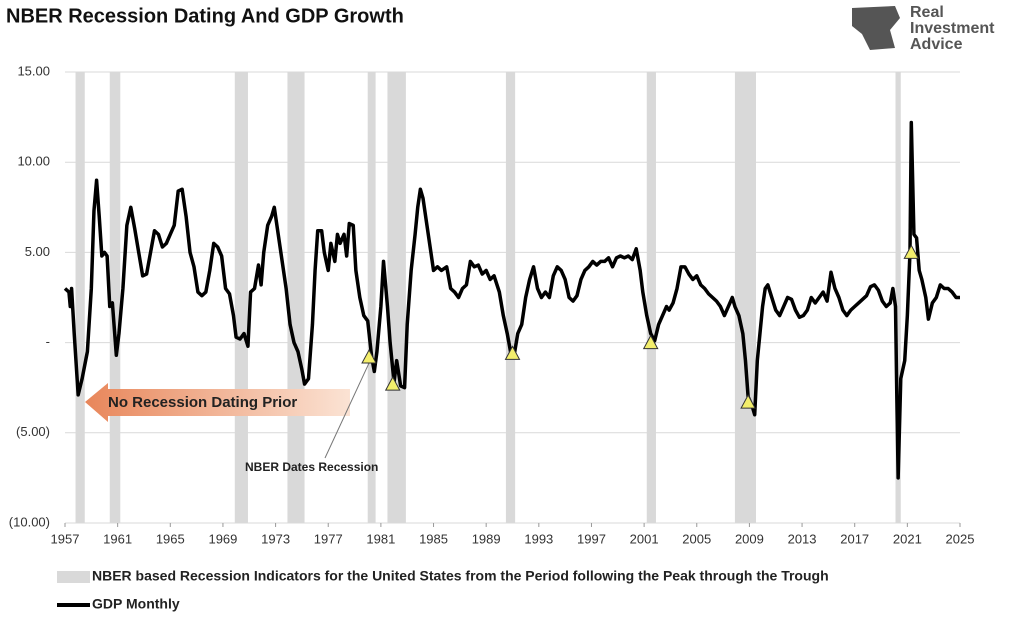 The height and width of the screenshot is (628, 1015). I want to click on x-tick-label: 1973, so click(275, 538).